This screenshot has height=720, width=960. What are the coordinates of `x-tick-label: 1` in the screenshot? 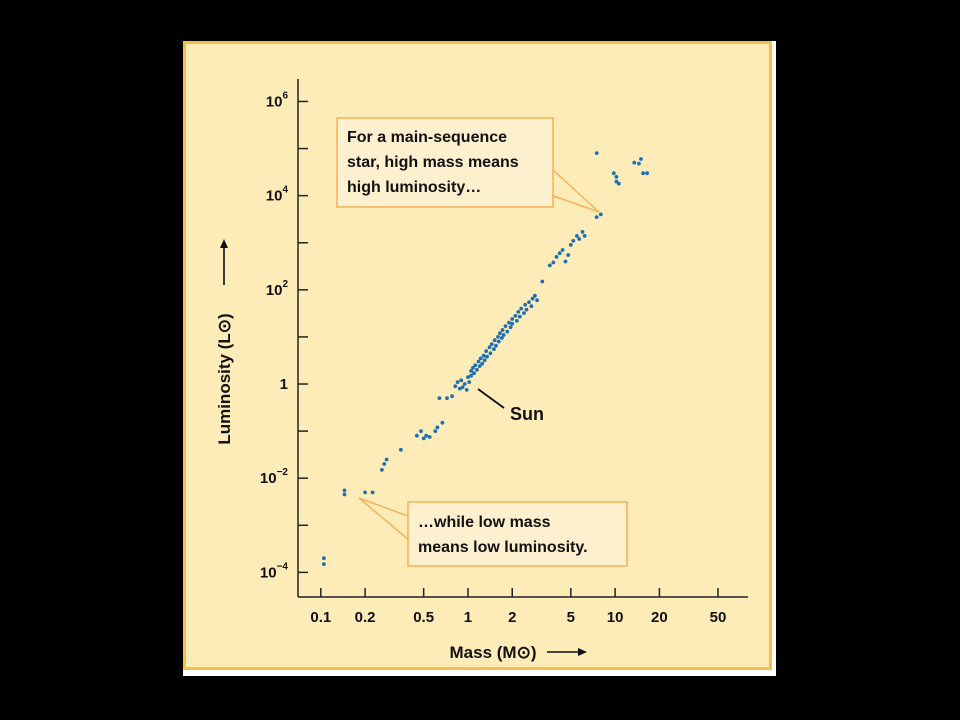 It's located at (468, 617).